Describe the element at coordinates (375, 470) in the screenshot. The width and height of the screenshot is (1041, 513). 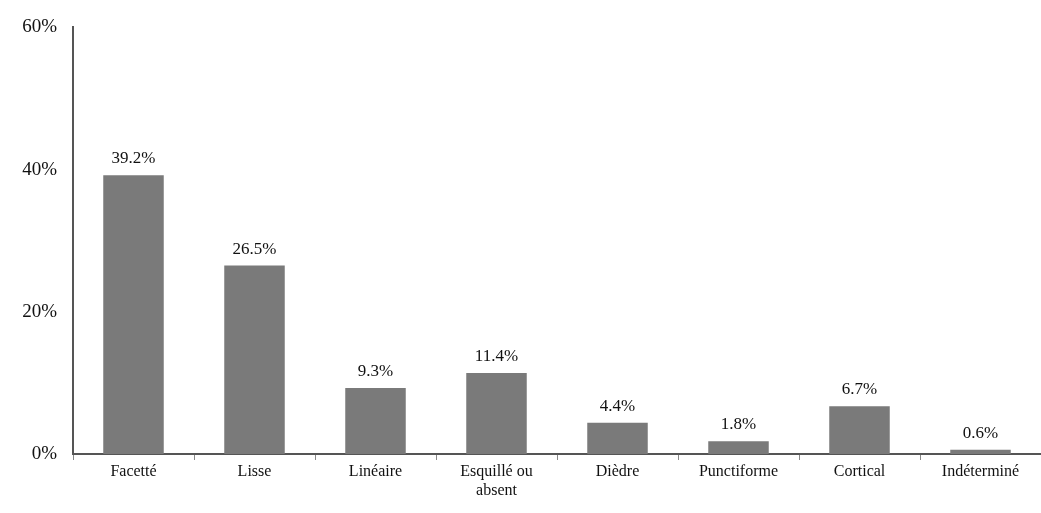
I see `x-tick-label: Linéaire` at that location.